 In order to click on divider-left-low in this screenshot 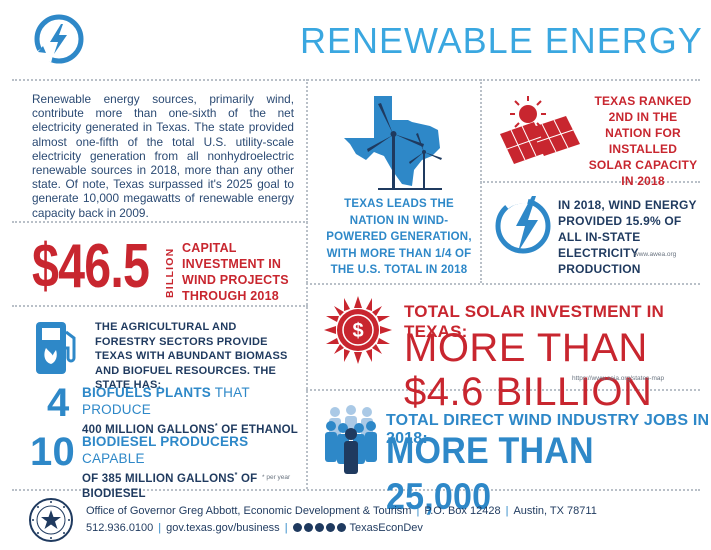, I will do `click(160, 306)`.